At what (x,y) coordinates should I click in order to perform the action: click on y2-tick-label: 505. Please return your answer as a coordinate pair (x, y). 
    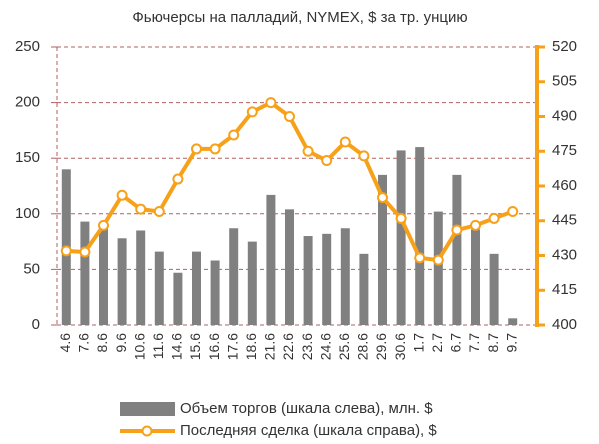
    Looking at the image, I should click on (564, 81).